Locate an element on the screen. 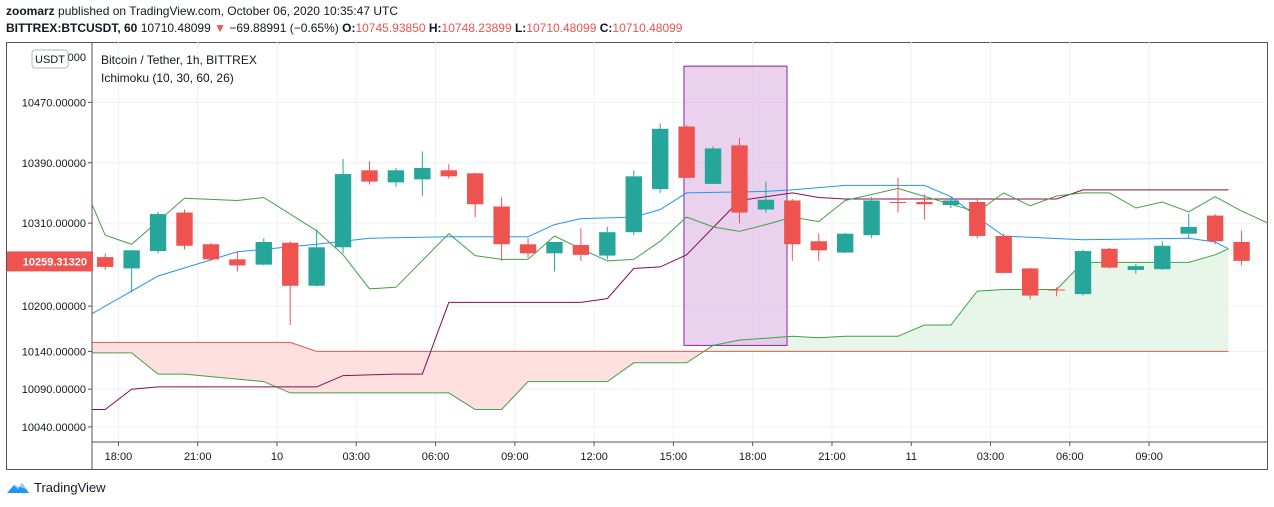 The width and height of the screenshot is (1274, 507). y-tick-label: 10470.00000 is located at coordinates (54, 103).